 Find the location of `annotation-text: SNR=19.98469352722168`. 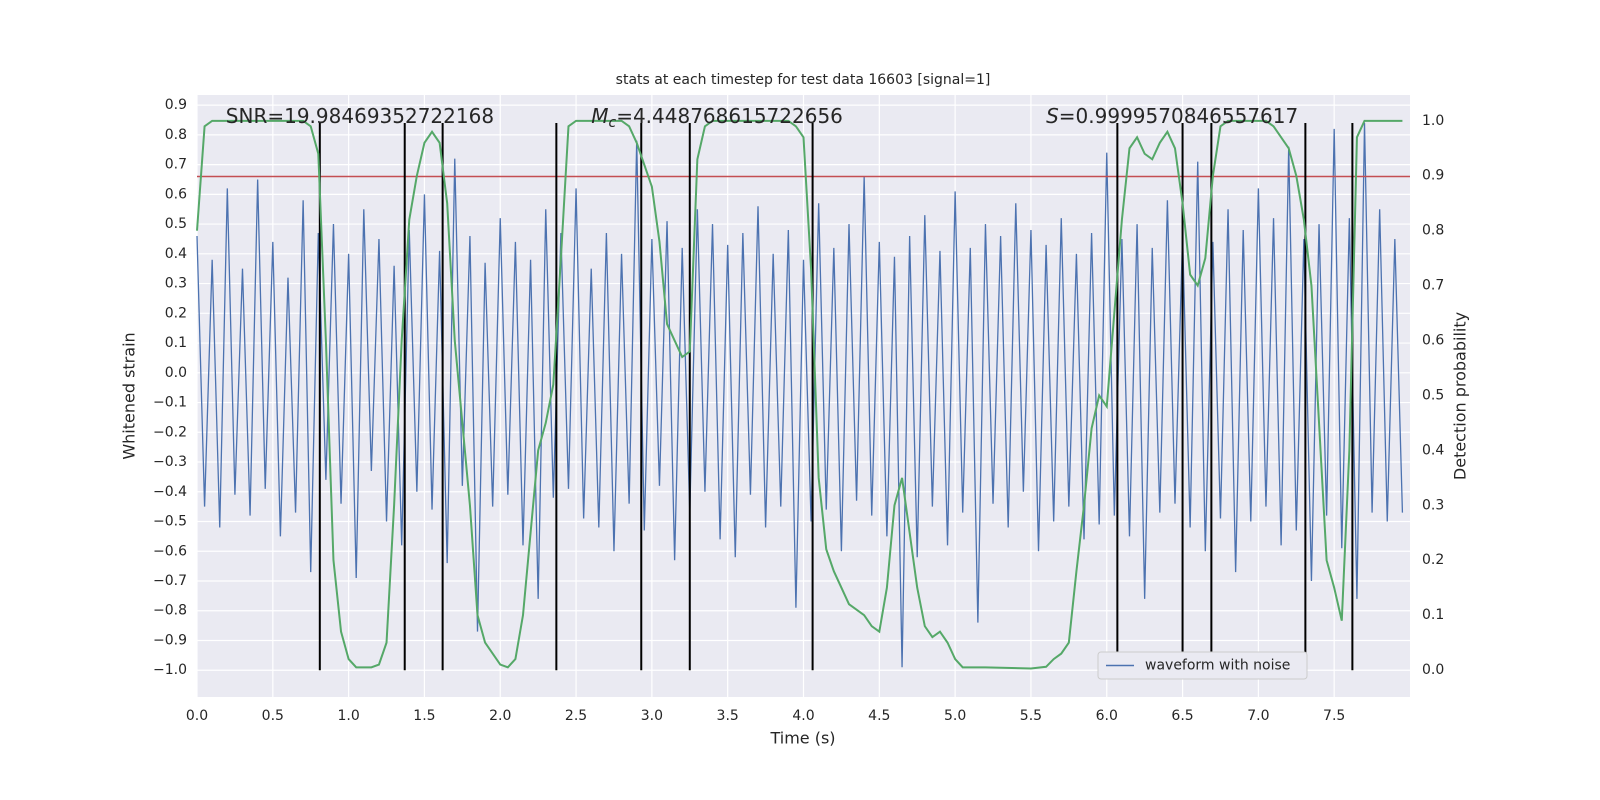

annotation-text: SNR=19.98469352722168 is located at coordinates (360, 116).